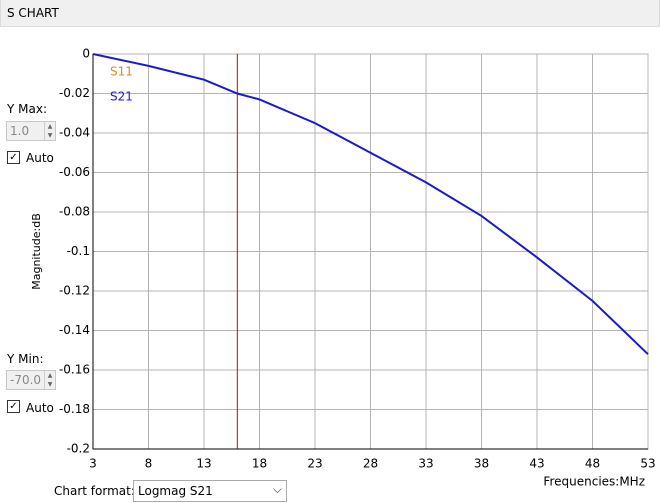 This screenshot has height=503, width=660. Describe the element at coordinates (20, 131) in the screenshot. I see `y-max-value: 1.0` at that location.